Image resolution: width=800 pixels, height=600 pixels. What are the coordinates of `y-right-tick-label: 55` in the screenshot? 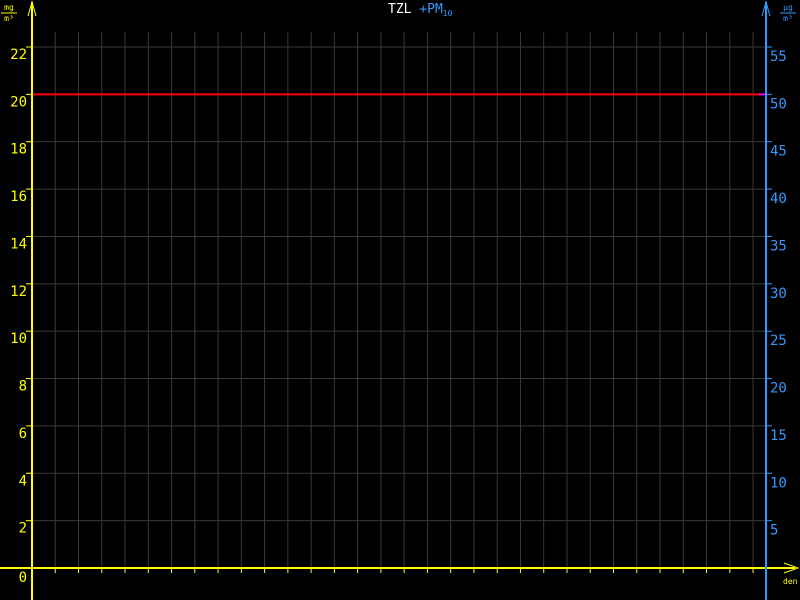 It's located at (778, 57).